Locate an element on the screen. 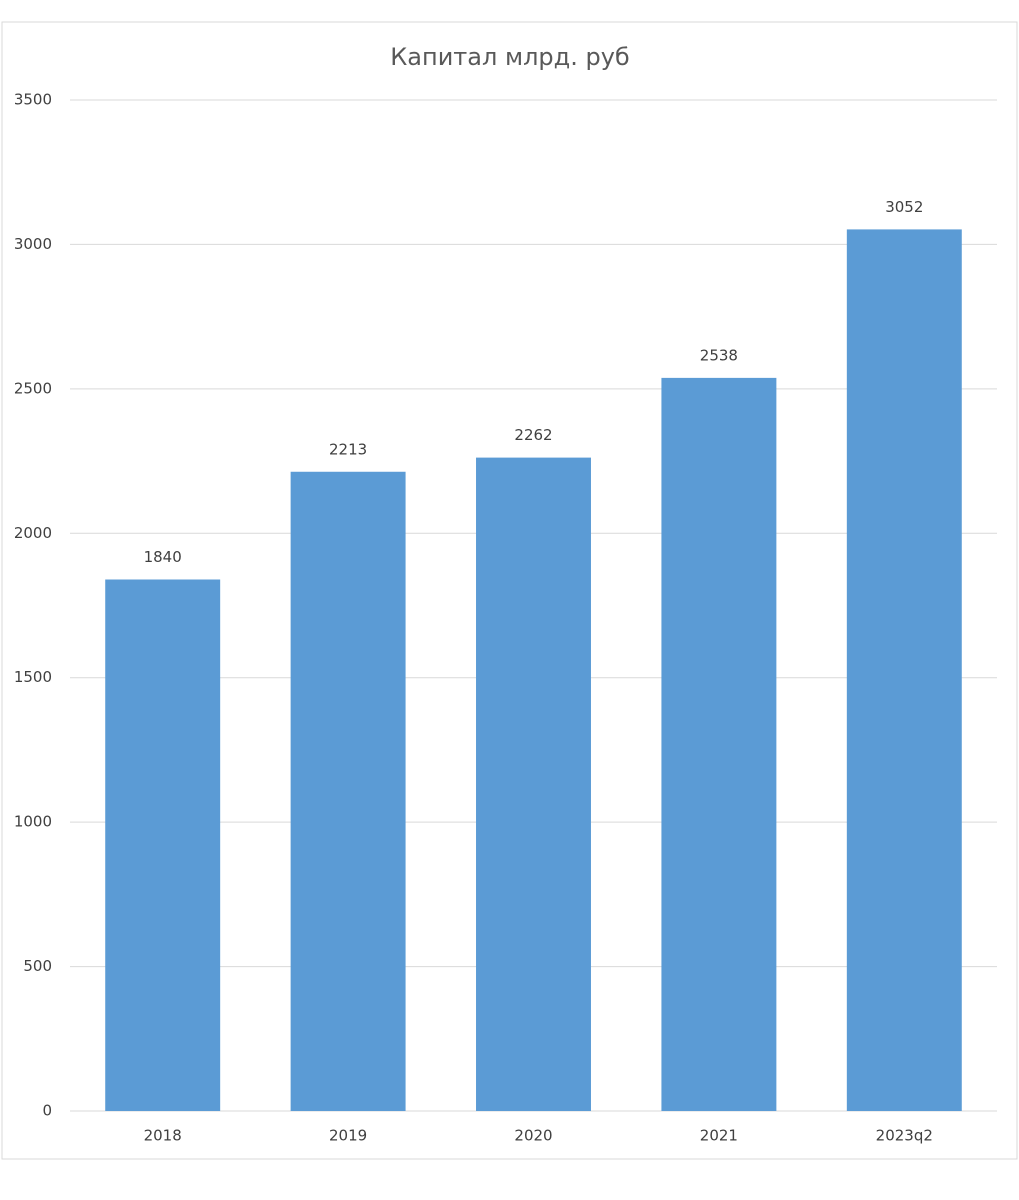  data-label: 1840 is located at coordinates (163, 557).